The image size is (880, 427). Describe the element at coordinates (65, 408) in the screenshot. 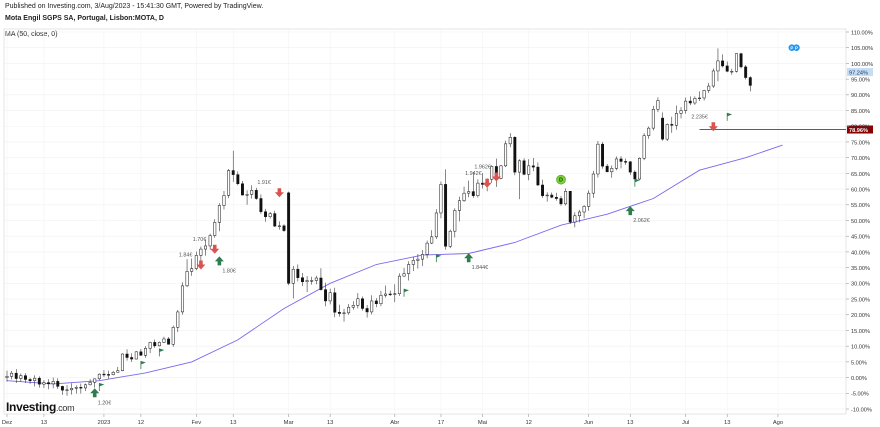

I see `brand-domain: .com` at that location.